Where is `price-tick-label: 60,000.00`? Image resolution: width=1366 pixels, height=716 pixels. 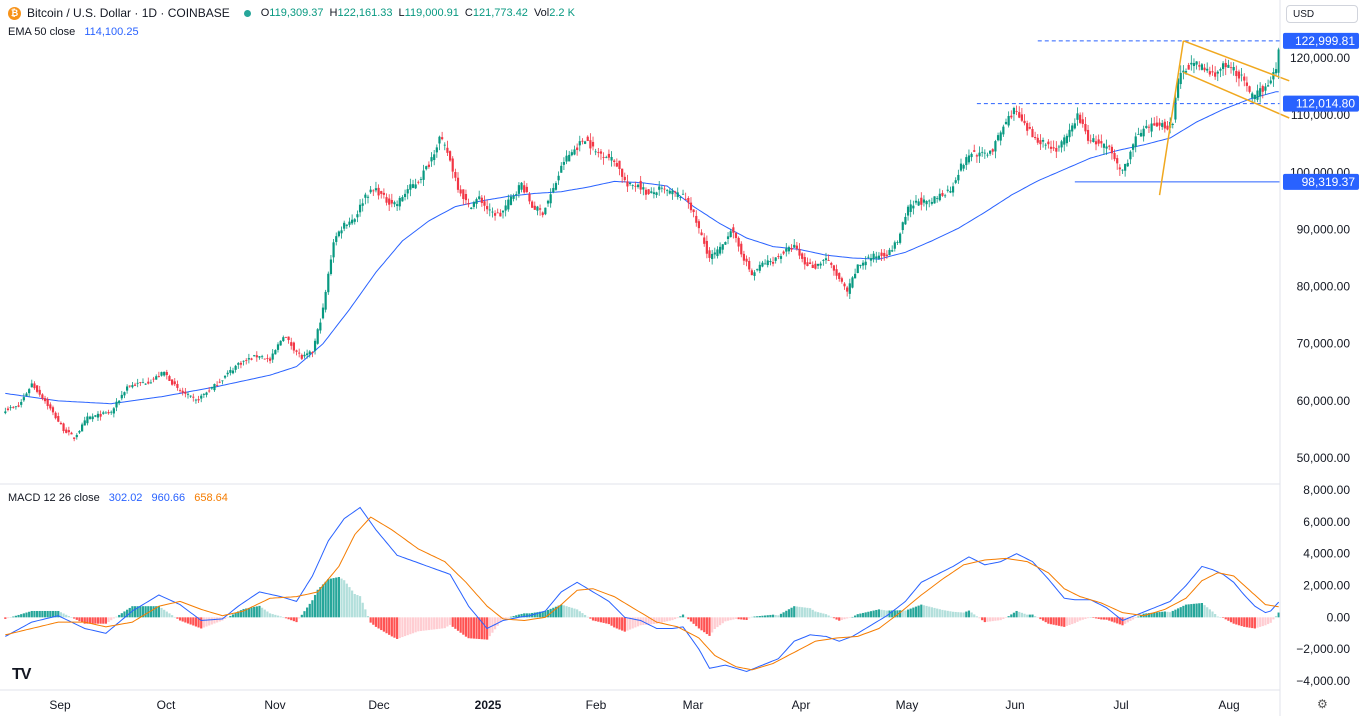 price-tick-label: 60,000.00 is located at coordinates (1324, 401).